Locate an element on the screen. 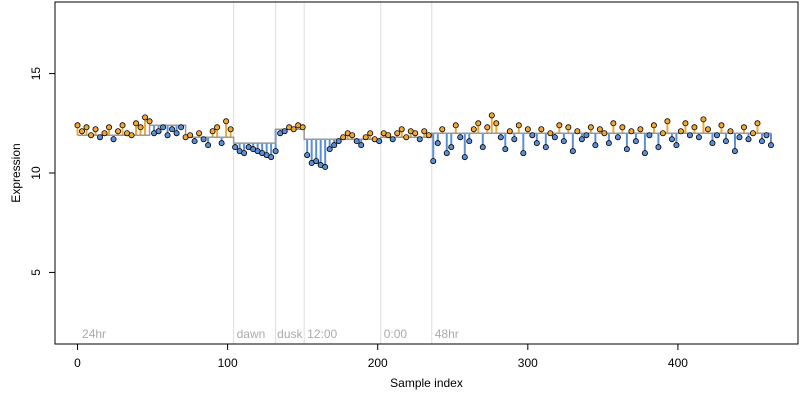  x-axis: 0 100 200 300 400 is located at coordinates (381, 356).